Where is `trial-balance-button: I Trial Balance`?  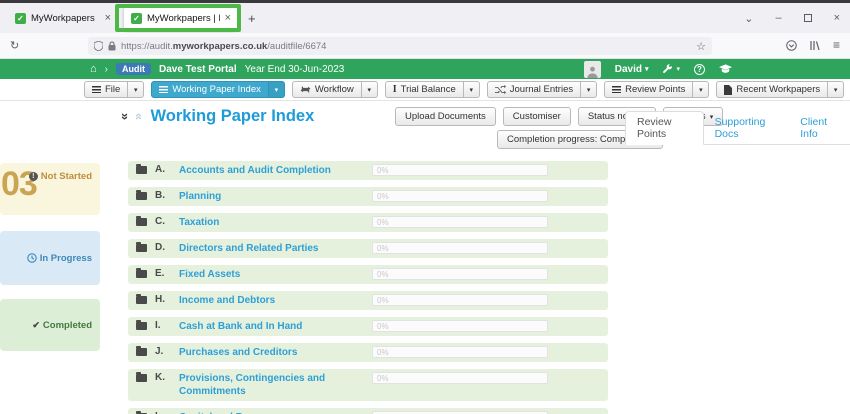
trial-balance-button: I Trial Balance is located at coordinates (424, 89).